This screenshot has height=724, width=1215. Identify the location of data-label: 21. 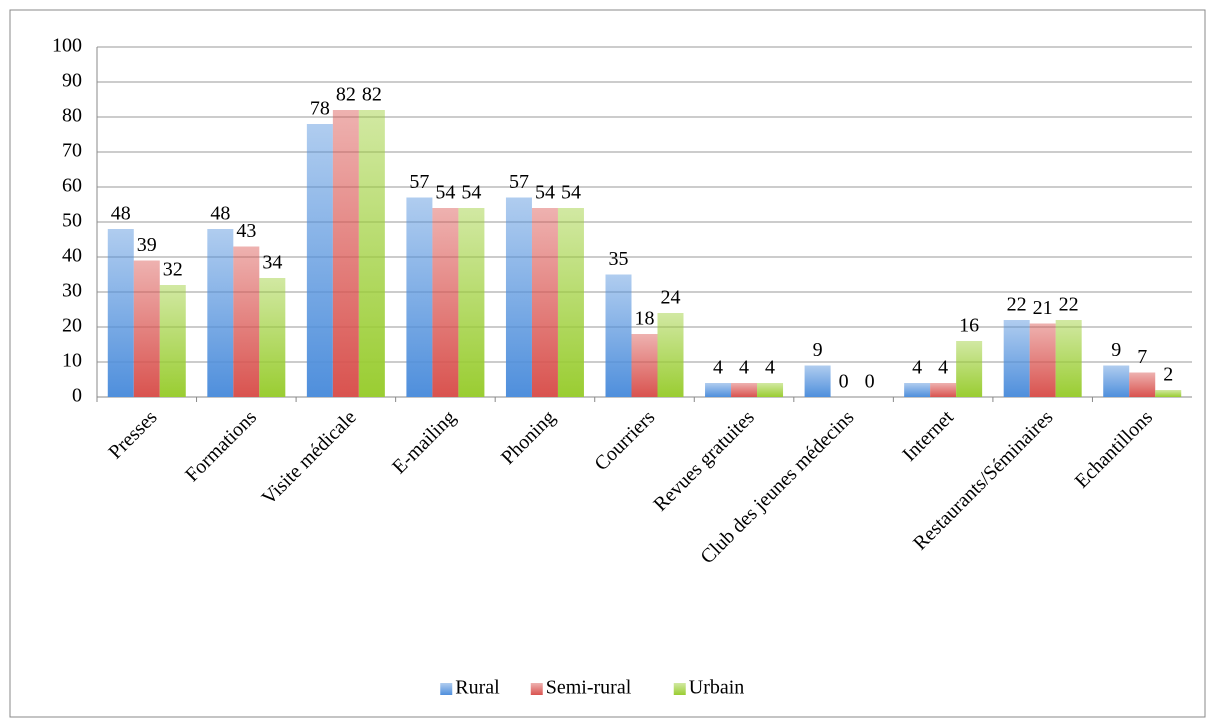
(1043, 308).